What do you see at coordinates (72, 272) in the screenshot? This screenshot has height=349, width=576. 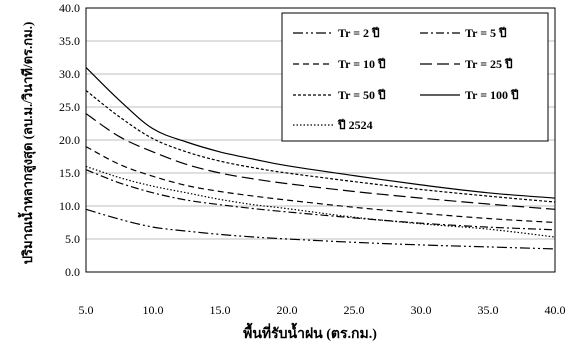 I see `y-tick-label: 0.0` at bounding box center [72, 272].